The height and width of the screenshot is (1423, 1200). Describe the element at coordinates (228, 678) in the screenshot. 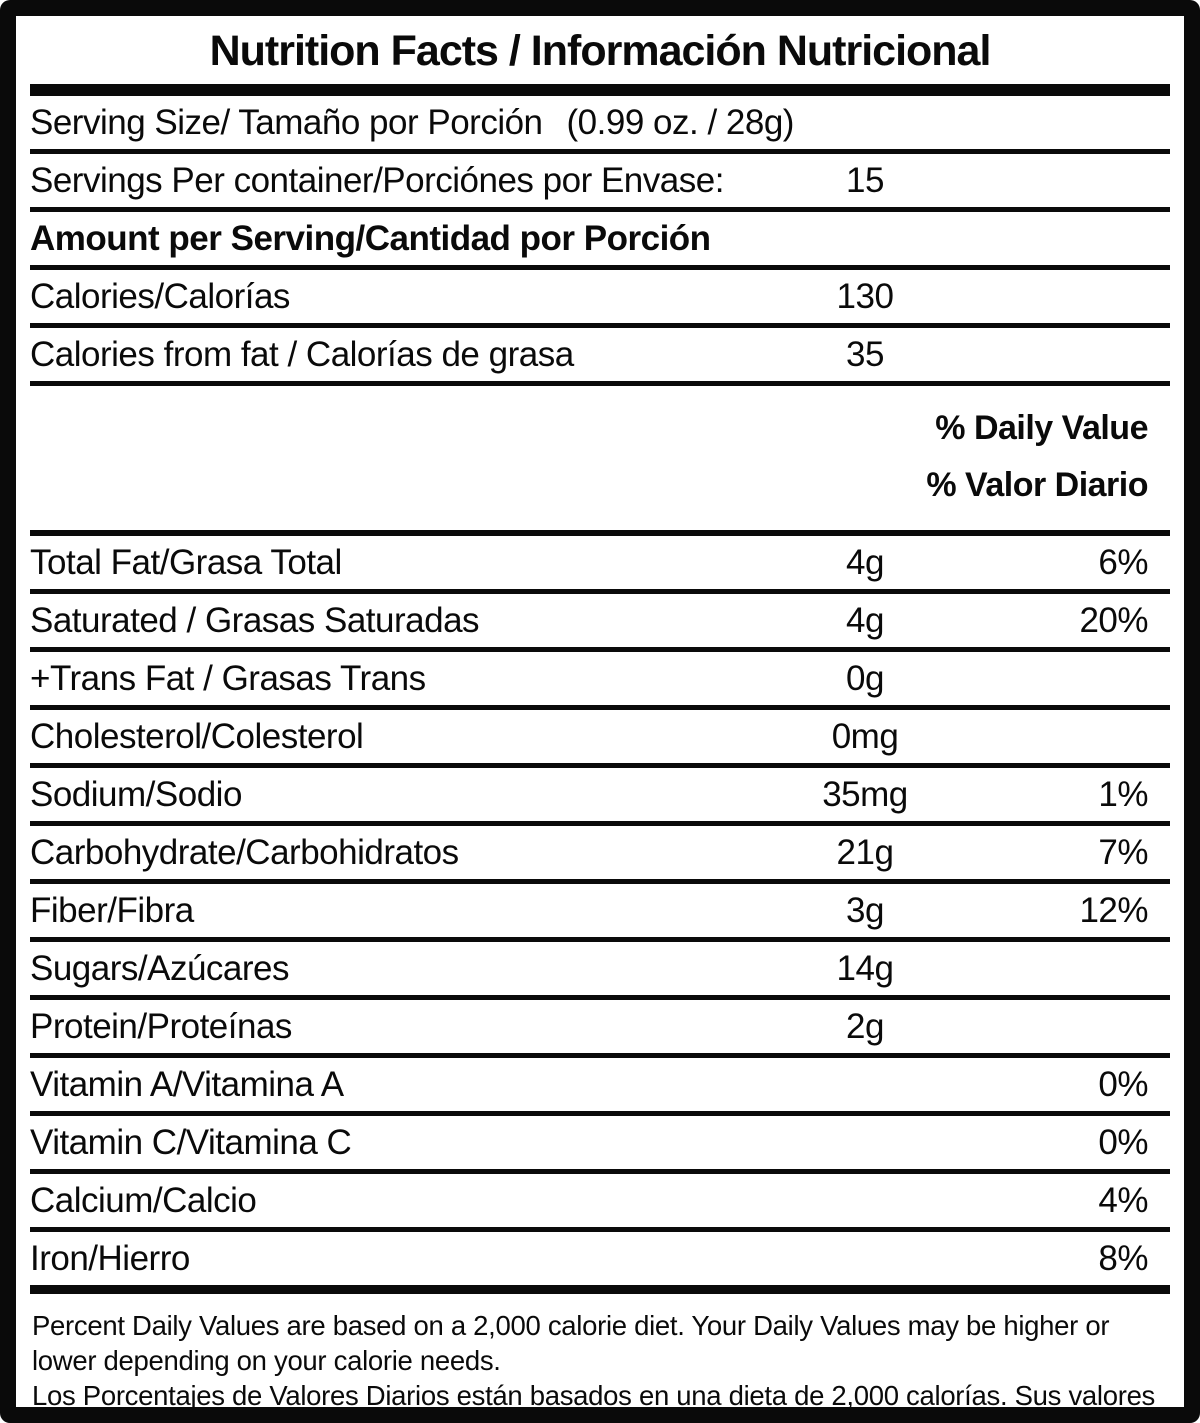

I see `nutrient-label: +Trans Fat / Grasas Trans` at that location.